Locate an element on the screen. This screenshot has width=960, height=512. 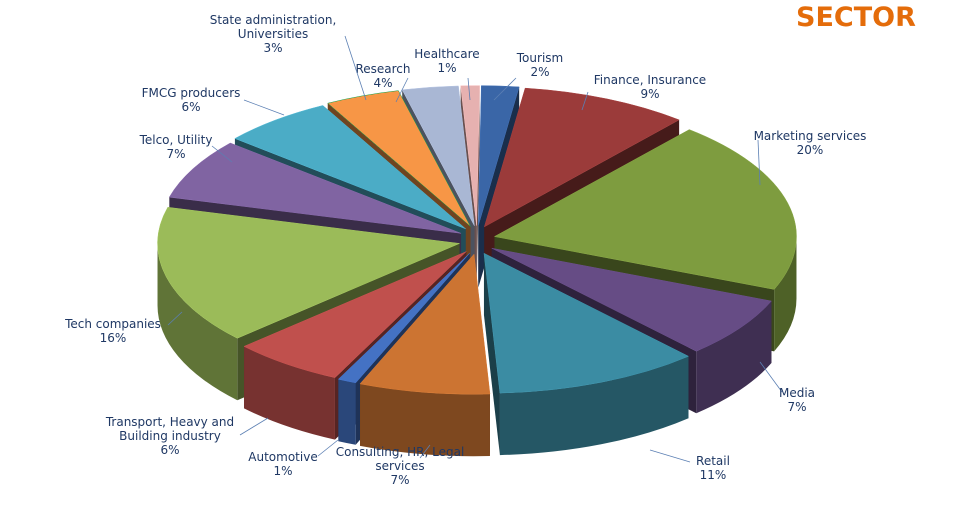
slice-percent: 16% is located at coordinates (113, 338).